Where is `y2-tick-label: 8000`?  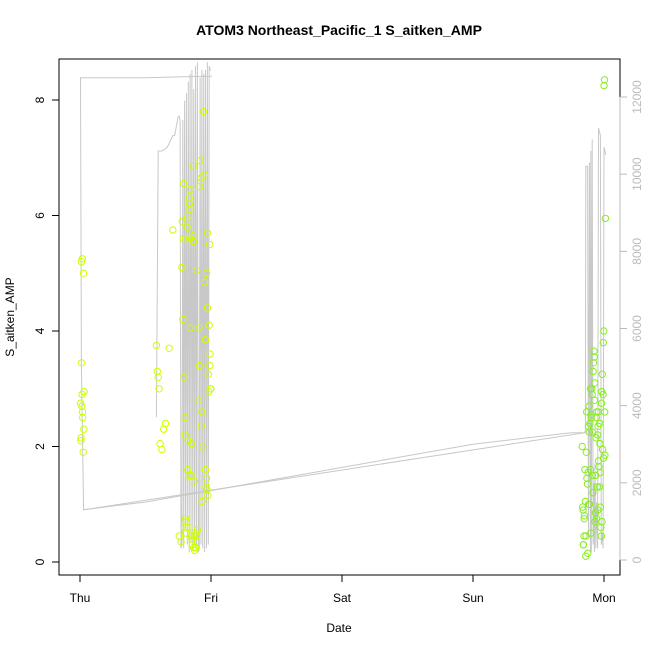 y2-tick-label: 8000 is located at coordinates (637, 251).